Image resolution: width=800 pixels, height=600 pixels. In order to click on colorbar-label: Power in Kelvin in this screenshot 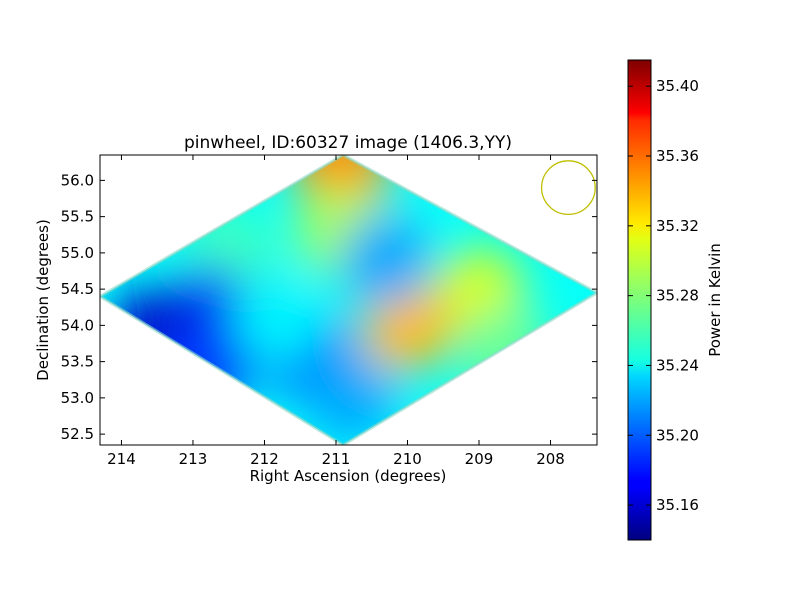, I will do `click(715, 300)`.